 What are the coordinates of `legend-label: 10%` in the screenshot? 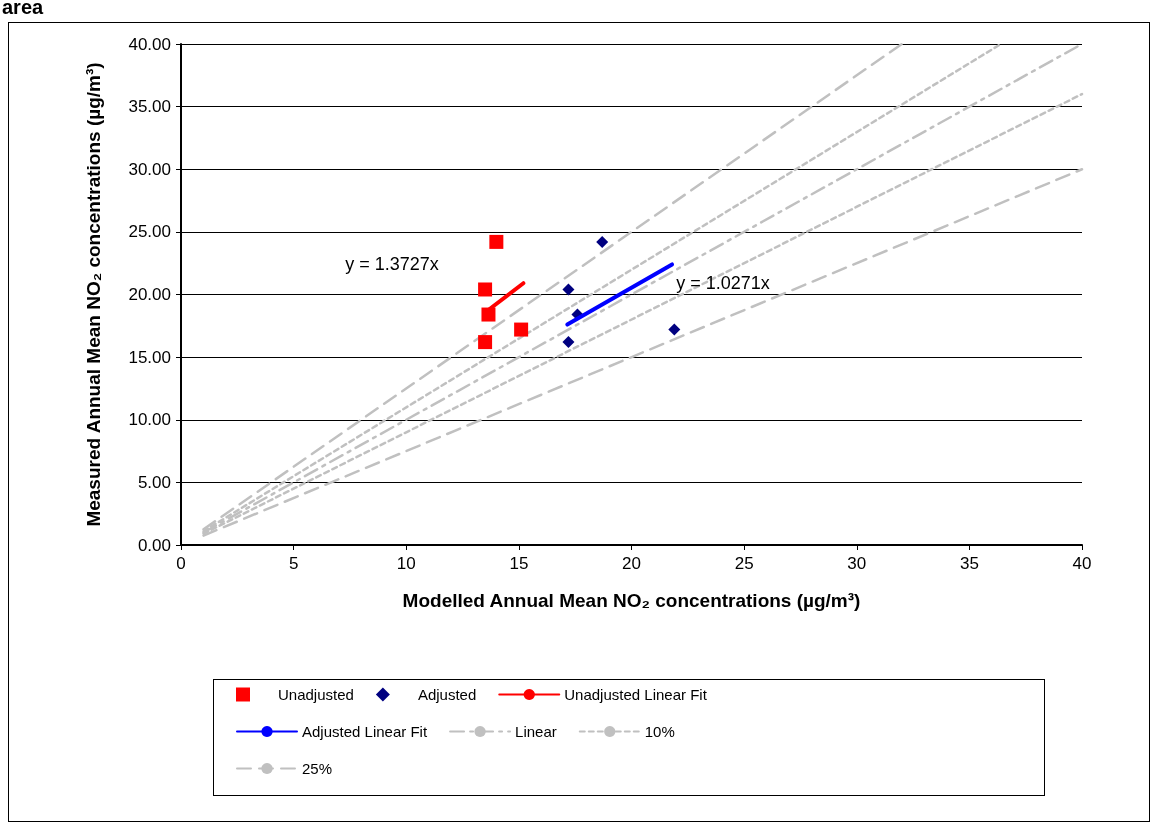 It's located at (659, 731).